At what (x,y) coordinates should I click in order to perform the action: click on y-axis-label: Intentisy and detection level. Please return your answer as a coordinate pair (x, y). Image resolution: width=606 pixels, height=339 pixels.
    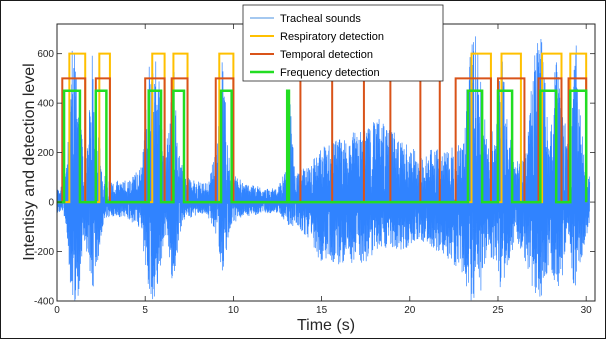
    Looking at the image, I should click on (29, 161).